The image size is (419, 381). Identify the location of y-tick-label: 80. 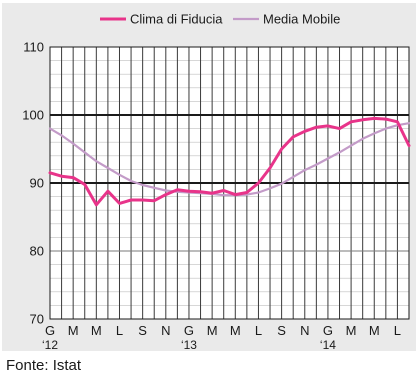
(37, 251).